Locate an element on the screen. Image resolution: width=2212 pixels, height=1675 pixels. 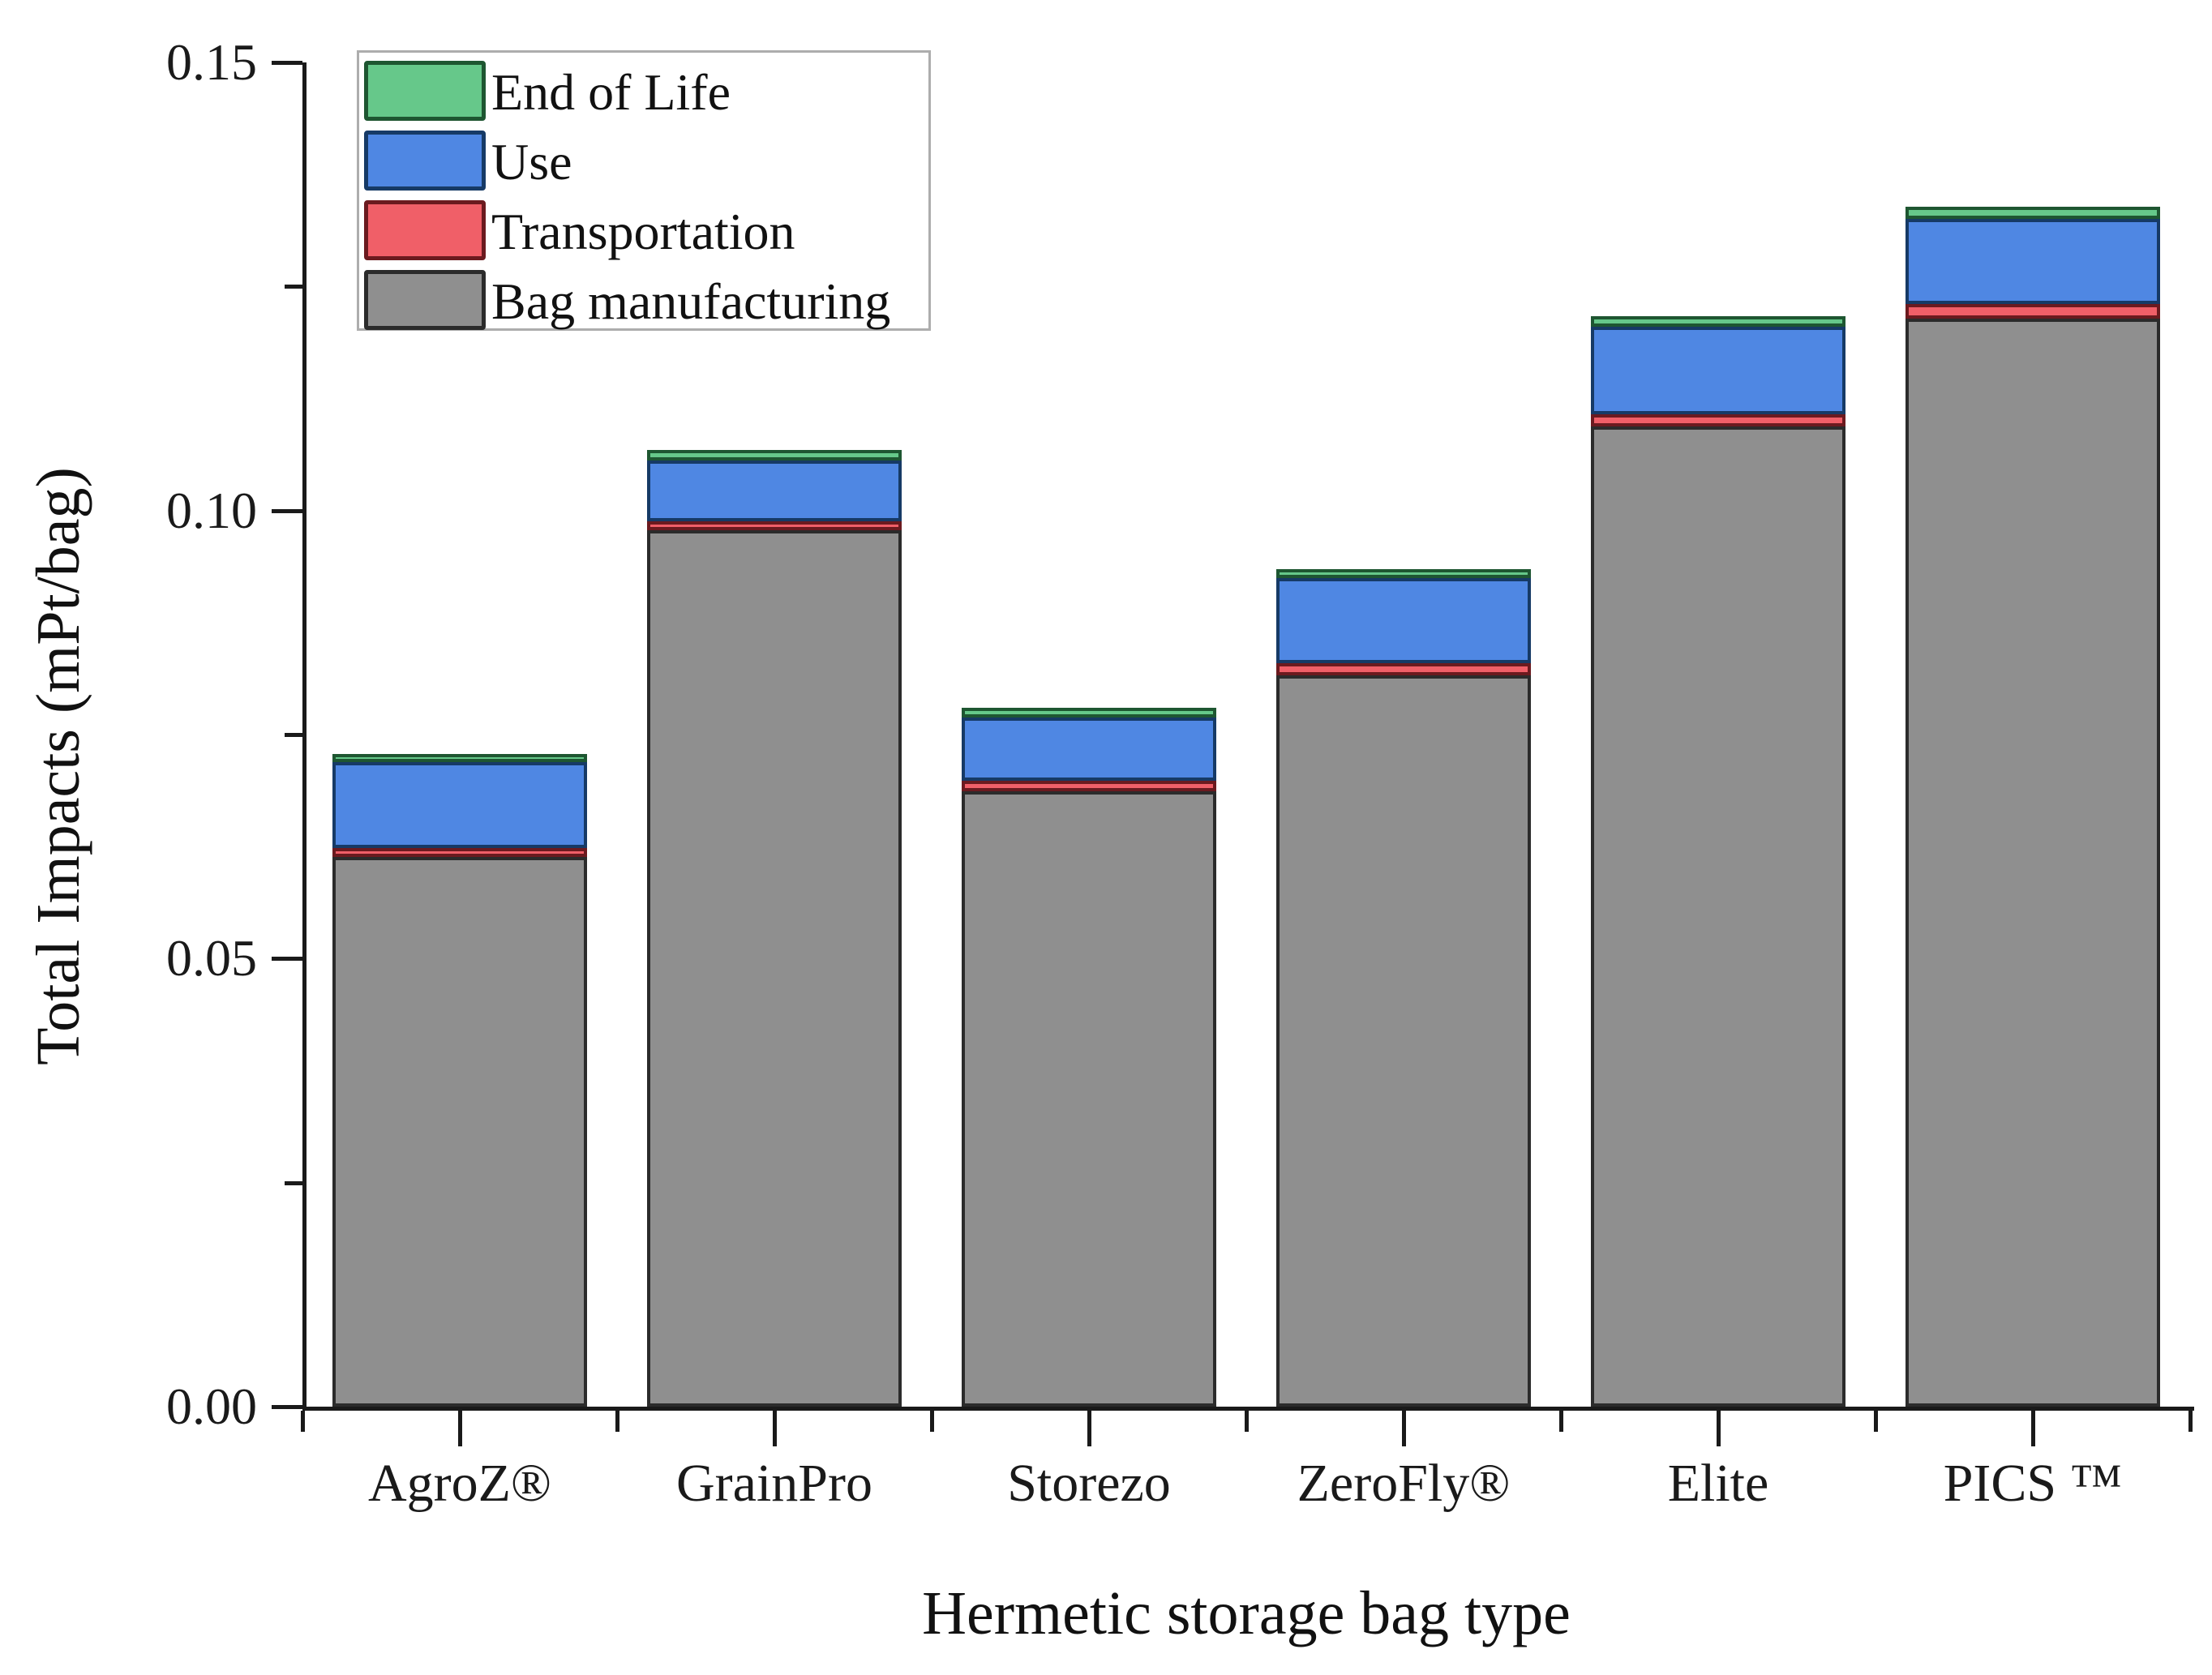
y-tick-label: 0.10 is located at coordinates (211, 510).